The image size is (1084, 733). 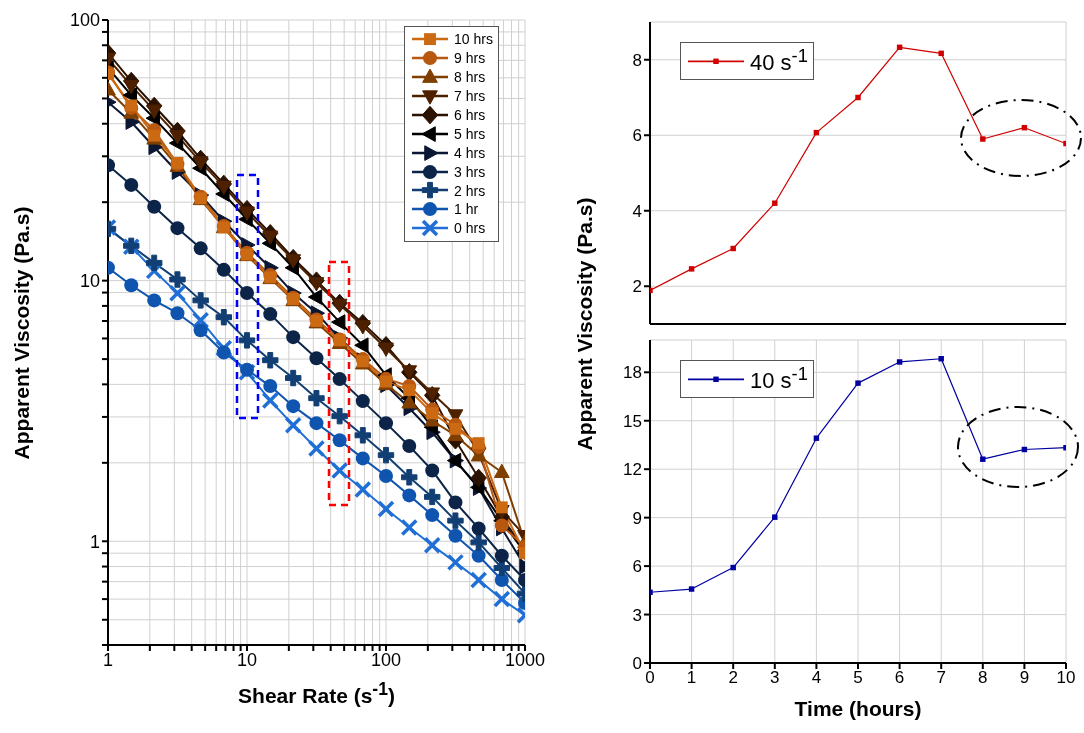 What do you see at coordinates (632, 421) in the screenshot?
I see `y-tick-label: 15` at bounding box center [632, 421].